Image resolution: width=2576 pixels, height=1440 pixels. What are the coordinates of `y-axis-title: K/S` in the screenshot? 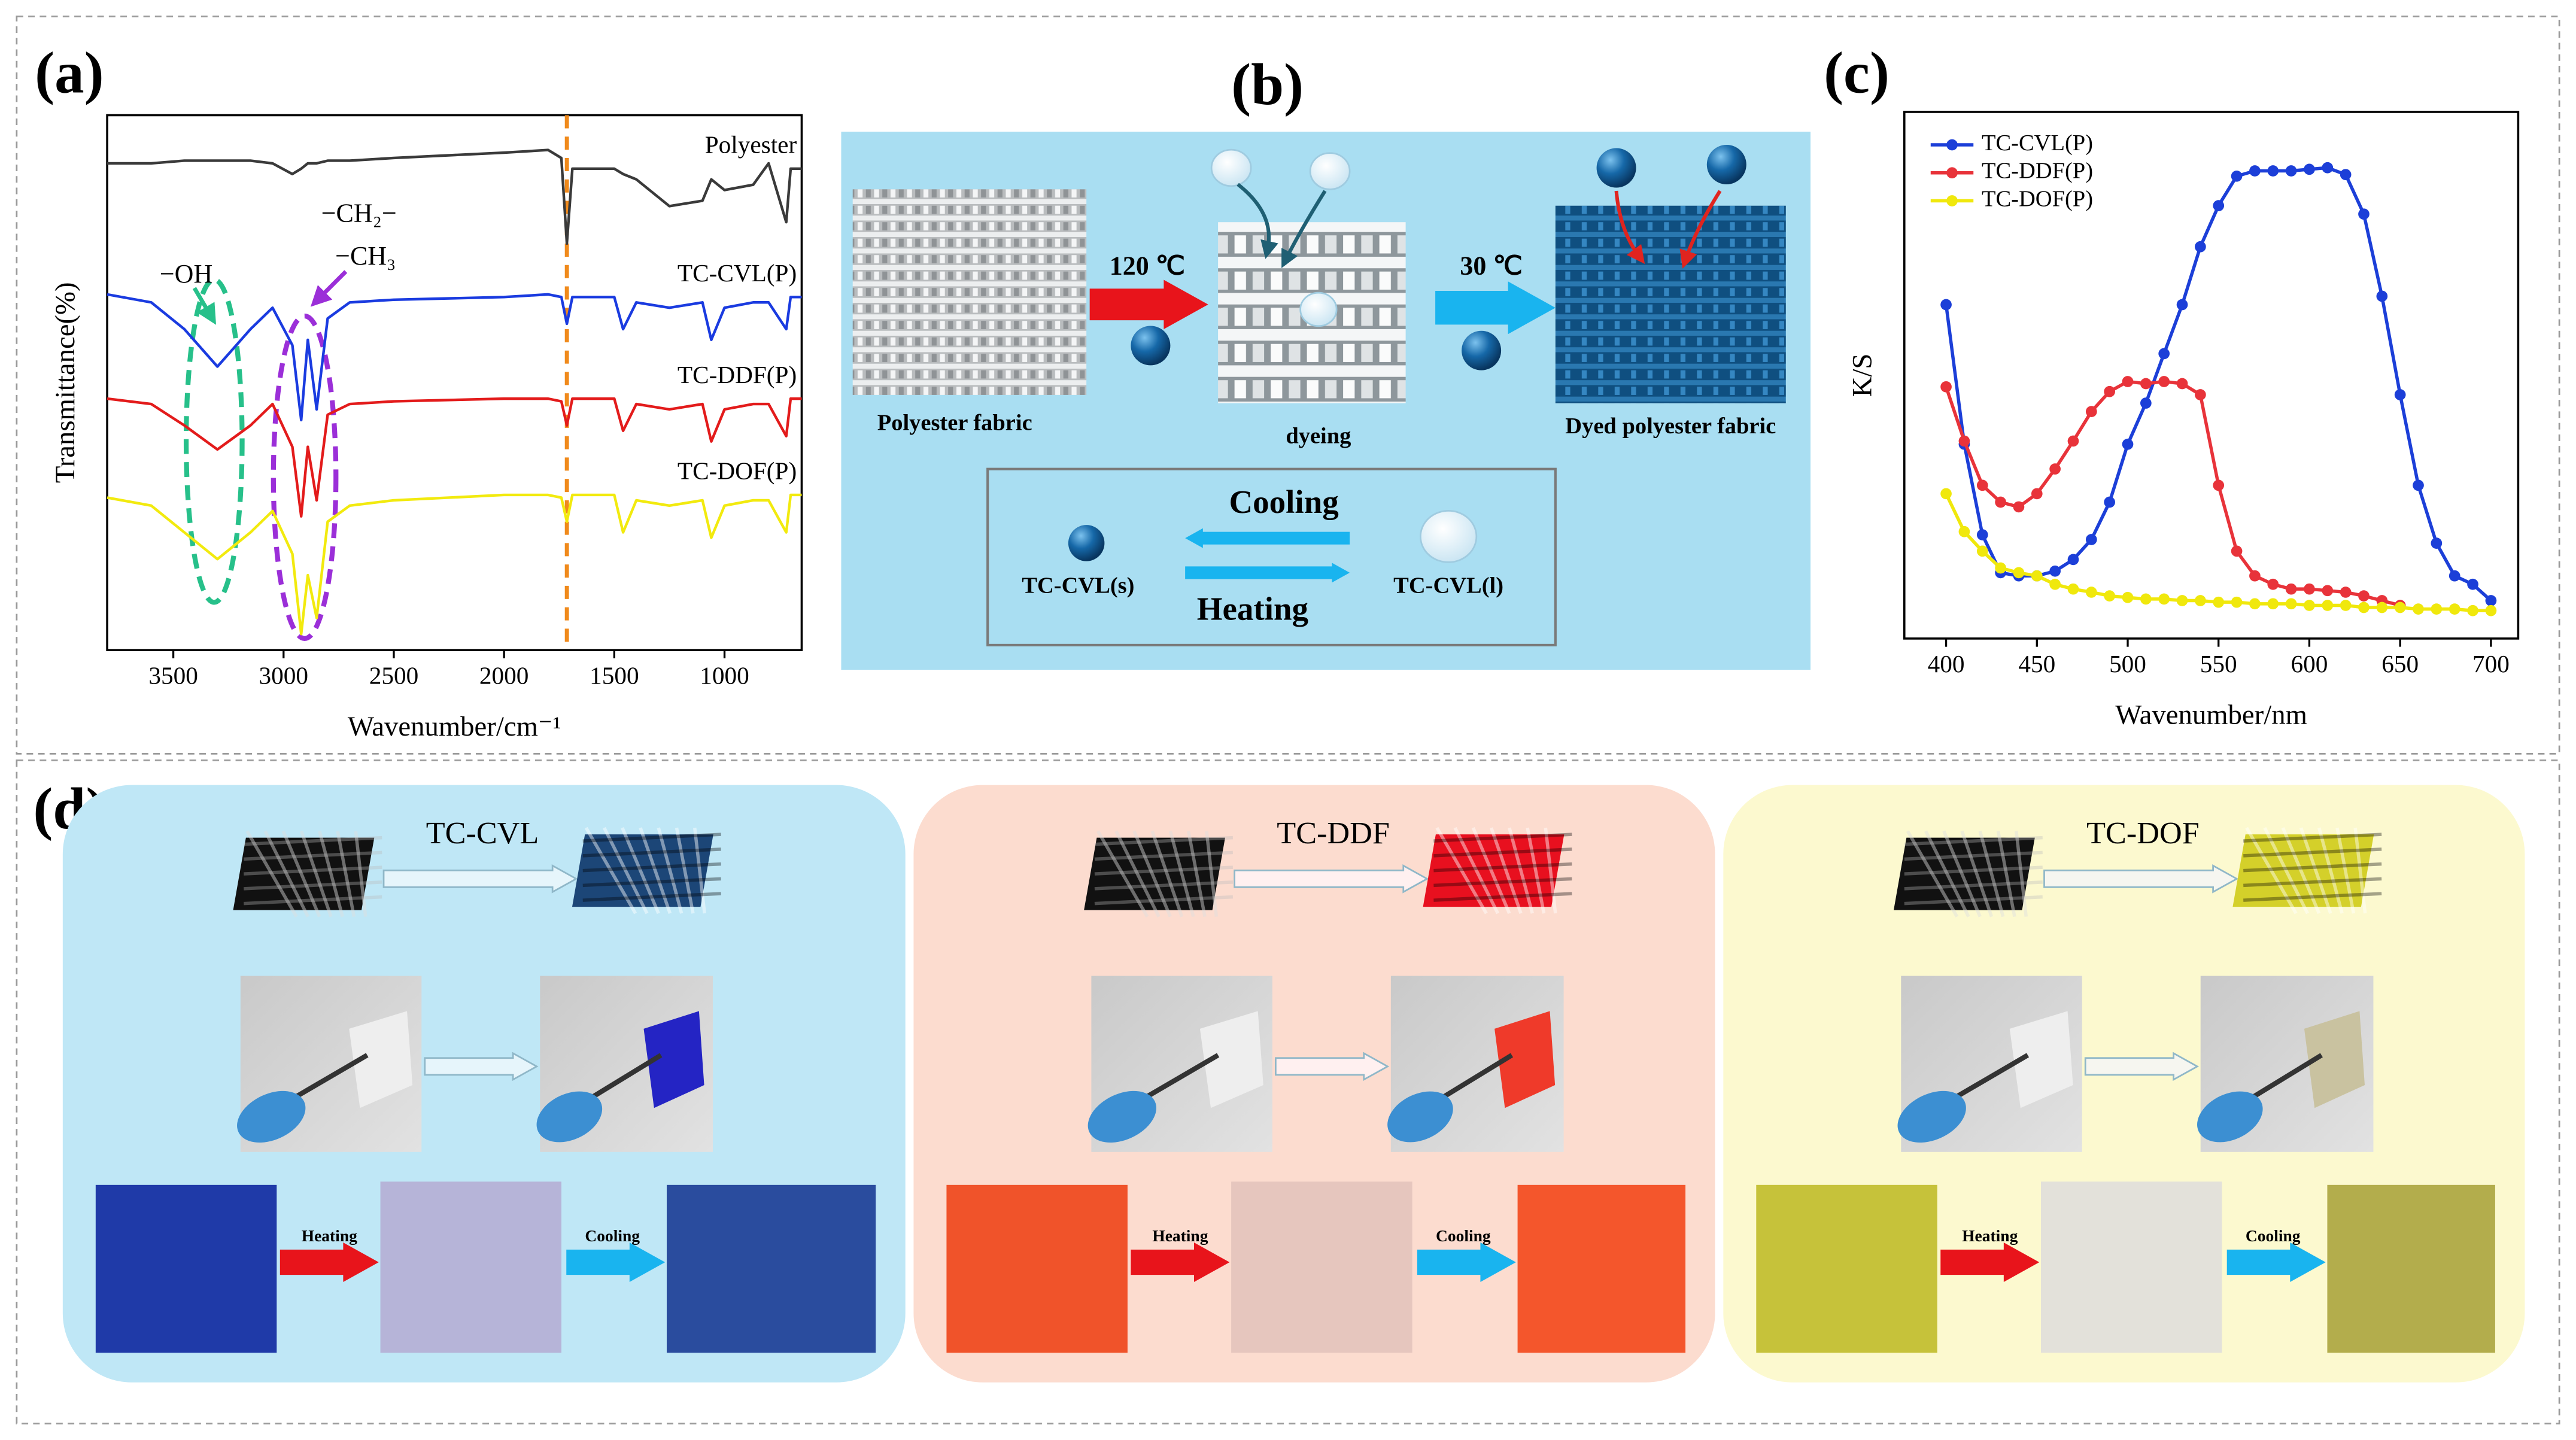 It's located at (1862, 375).